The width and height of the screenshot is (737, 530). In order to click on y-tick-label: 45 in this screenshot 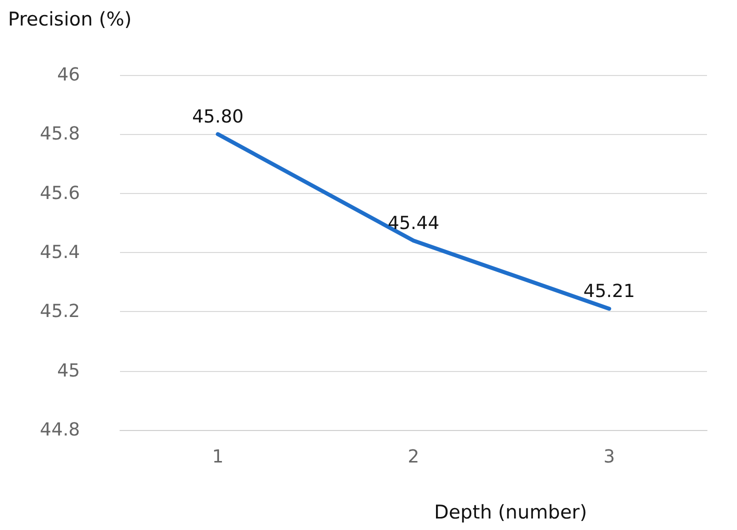, I will do `click(68, 371)`.